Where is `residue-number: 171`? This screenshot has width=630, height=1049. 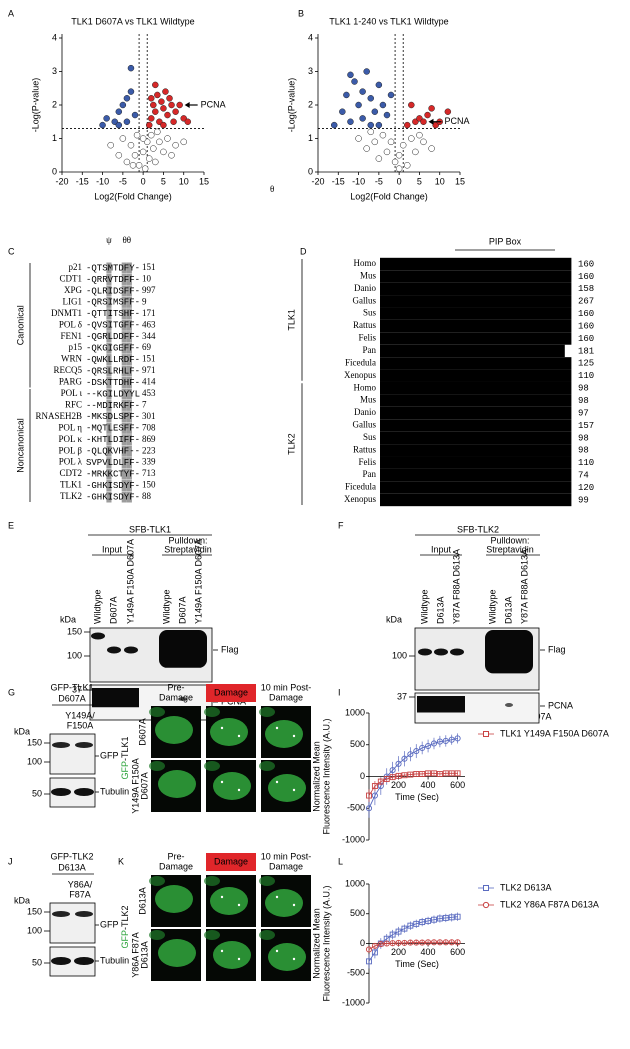 residue-number: 171 is located at coordinates (149, 313).